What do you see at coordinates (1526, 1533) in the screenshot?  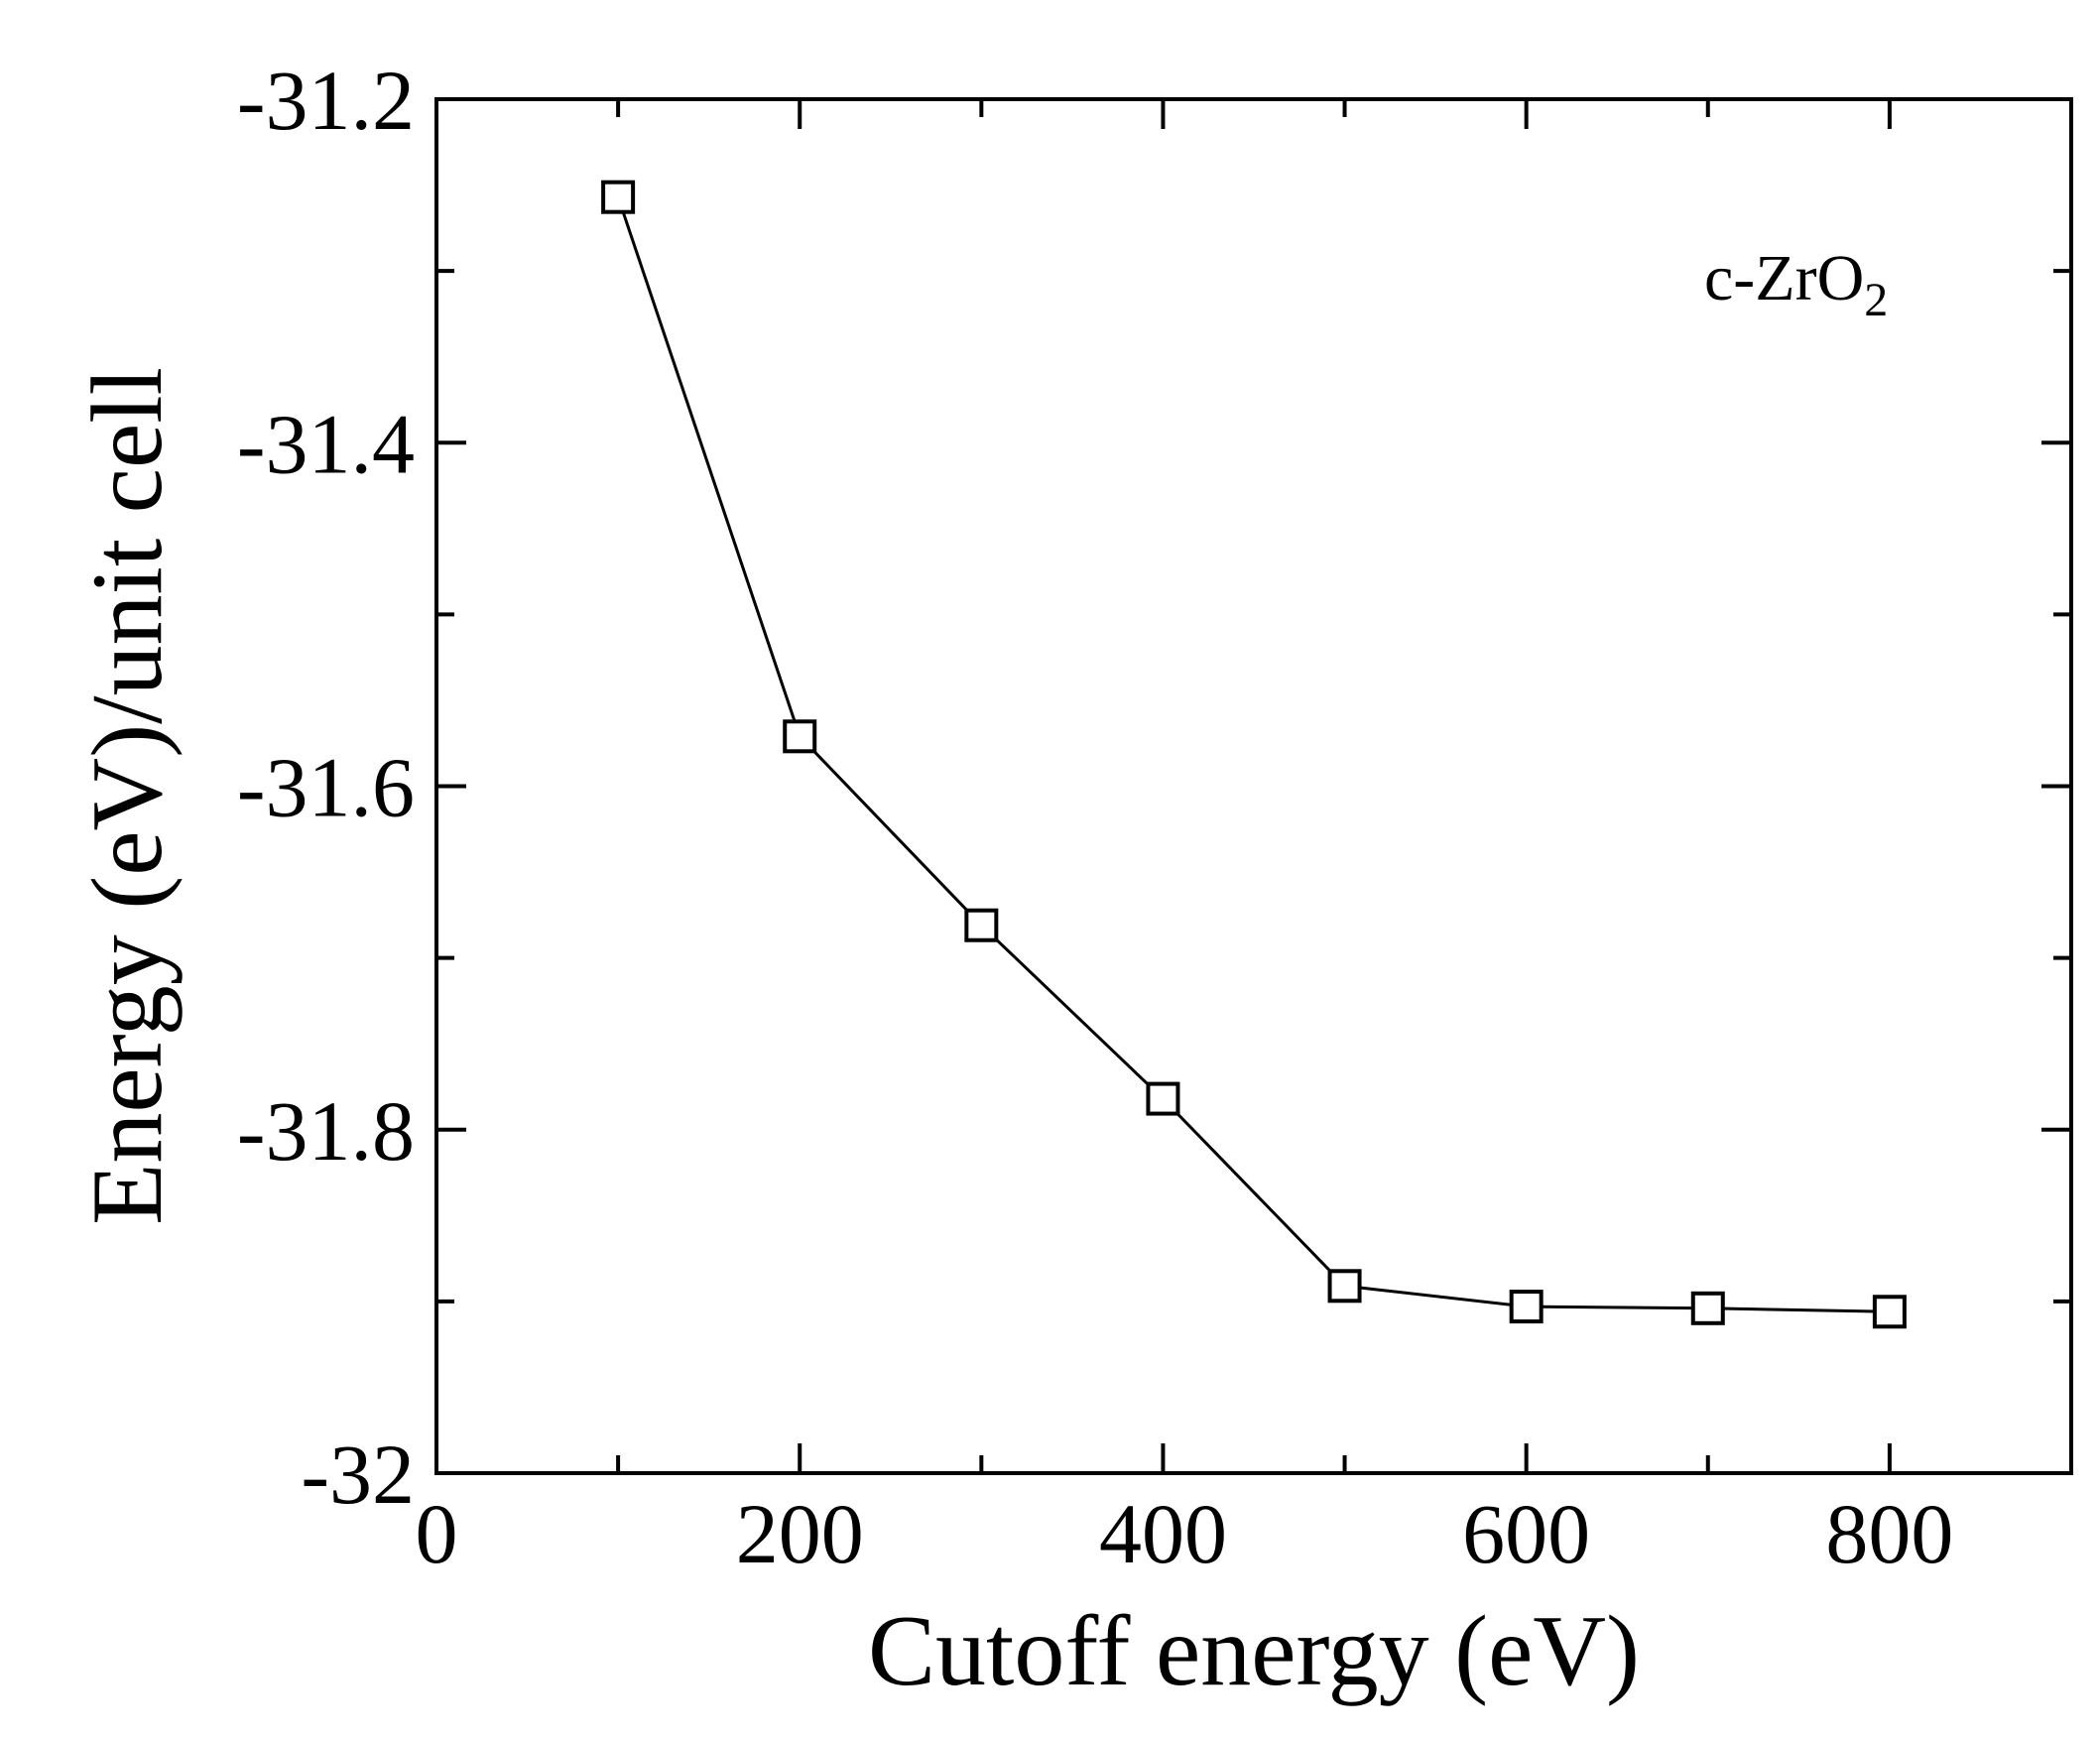 I see `x-tick-label: 600` at bounding box center [1526, 1533].